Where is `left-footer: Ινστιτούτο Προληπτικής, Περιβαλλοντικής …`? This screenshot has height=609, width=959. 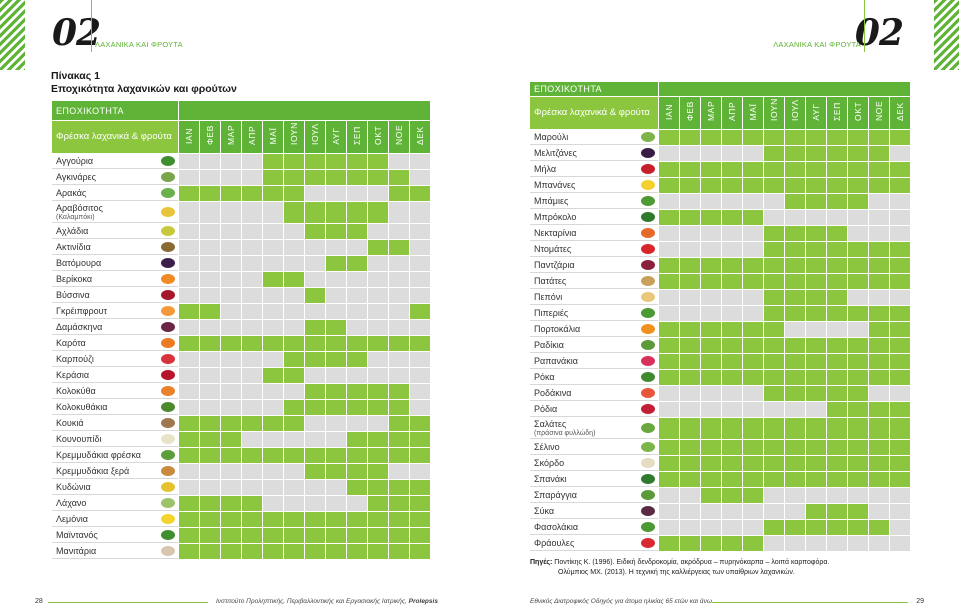
left-footer: Ινστιτούτο Προληπτικής, Περιβαλλοντικής … is located at coordinates (327, 601).